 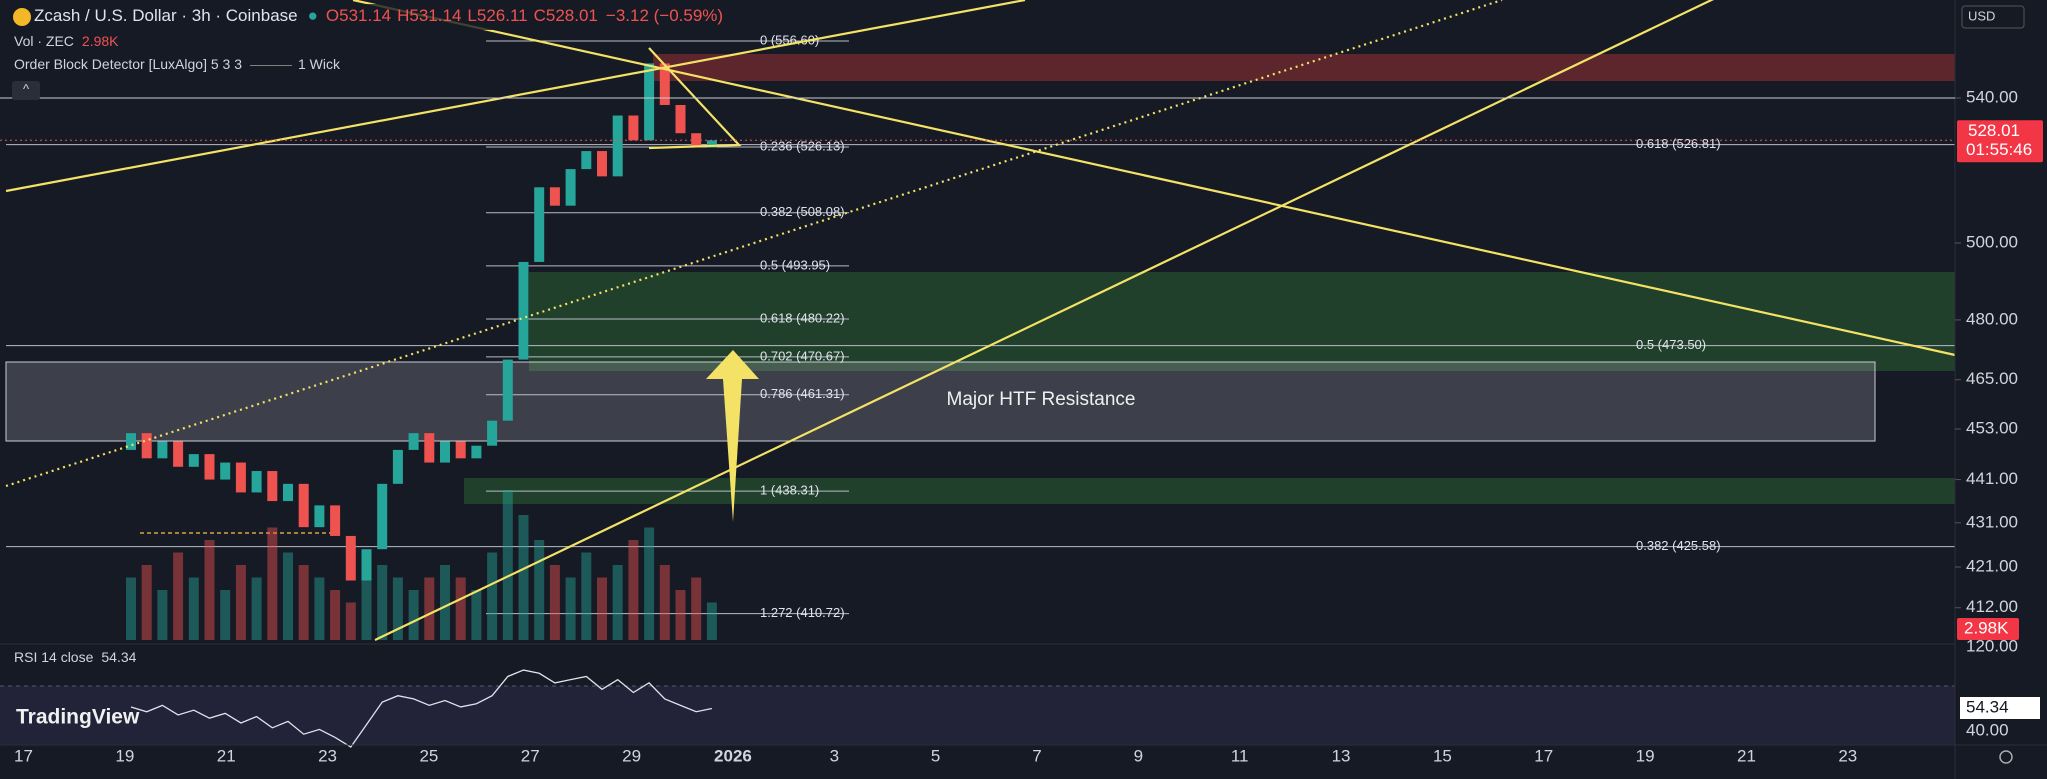 What do you see at coordinates (834, 755) in the screenshot?
I see `date-label: 3` at bounding box center [834, 755].